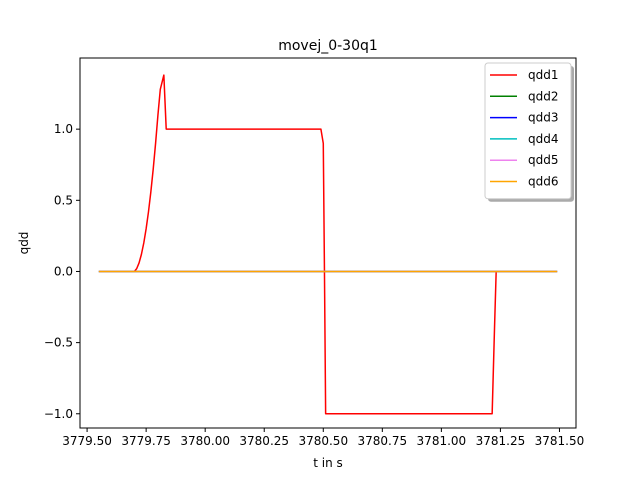 This screenshot has height=480, width=640. Describe the element at coordinates (543, 118) in the screenshot. I see `legend-label-qdd3: qdd3` at that location.